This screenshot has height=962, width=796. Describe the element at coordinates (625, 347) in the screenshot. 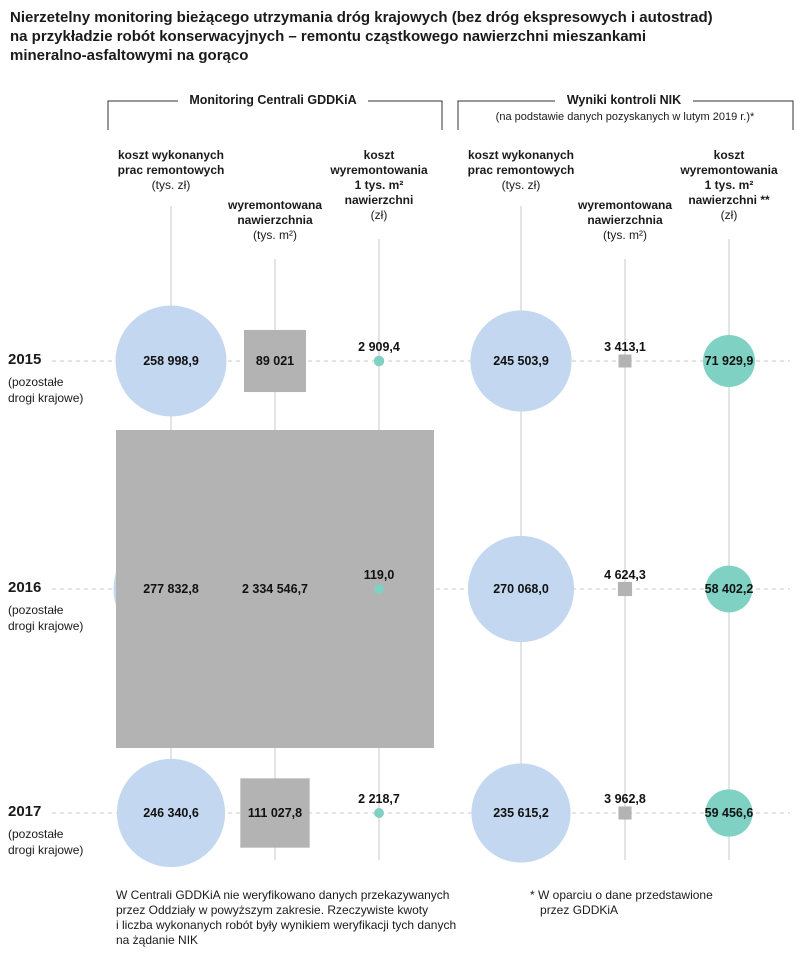

I see `value-label-5-2015: 3 413,1` at that location.